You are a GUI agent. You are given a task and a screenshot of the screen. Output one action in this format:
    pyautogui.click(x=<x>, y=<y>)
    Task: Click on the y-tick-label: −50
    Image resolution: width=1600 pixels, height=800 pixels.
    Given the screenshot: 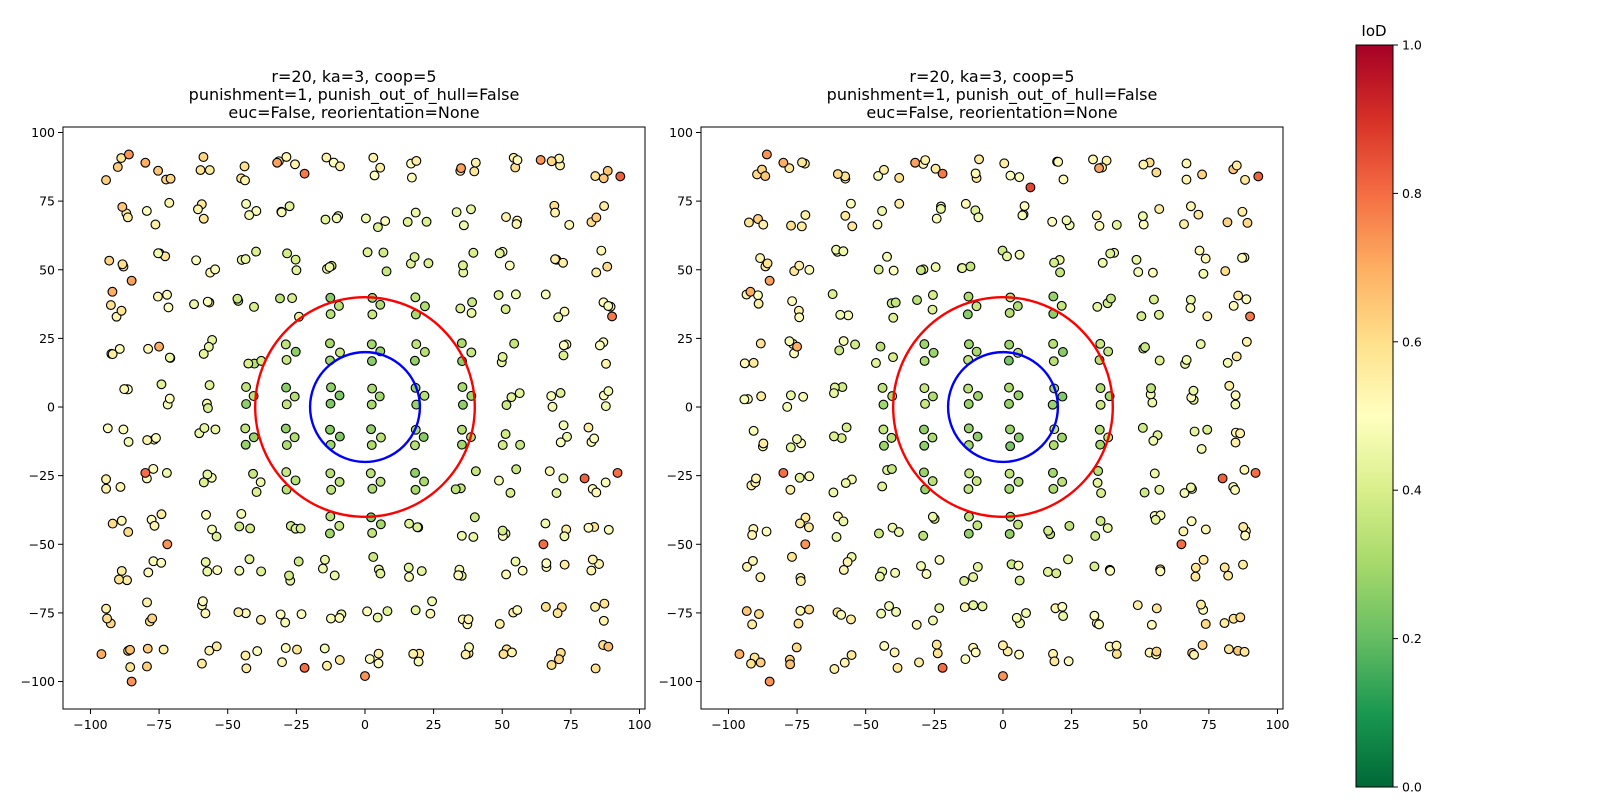 What is the action you would take?
    pyautogui.click(x=680, y=544)
    